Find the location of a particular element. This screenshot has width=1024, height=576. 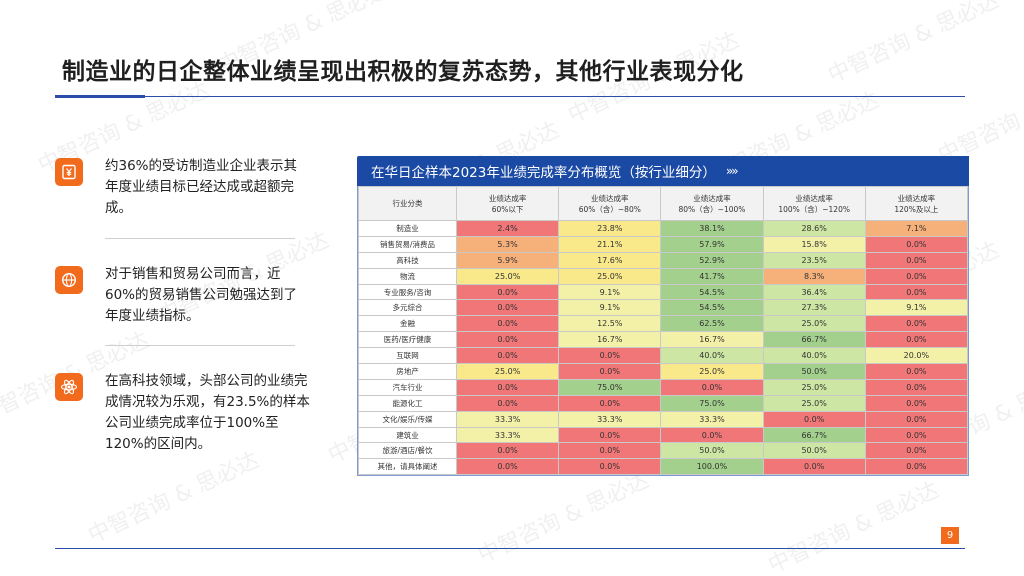

row-category: 文化/娱乐/传媒 is located at coordinates (407, 419).